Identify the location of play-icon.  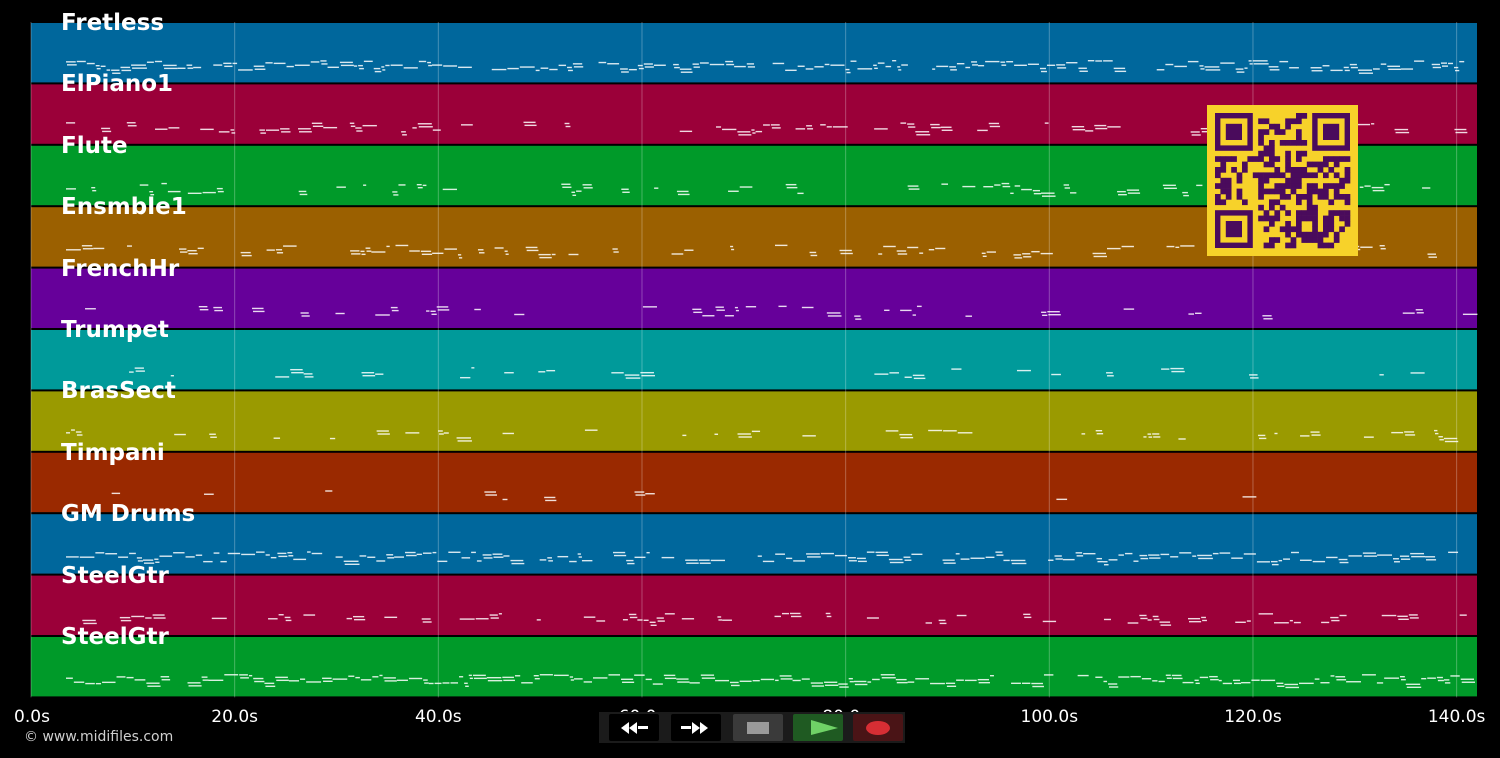
(824, 727).